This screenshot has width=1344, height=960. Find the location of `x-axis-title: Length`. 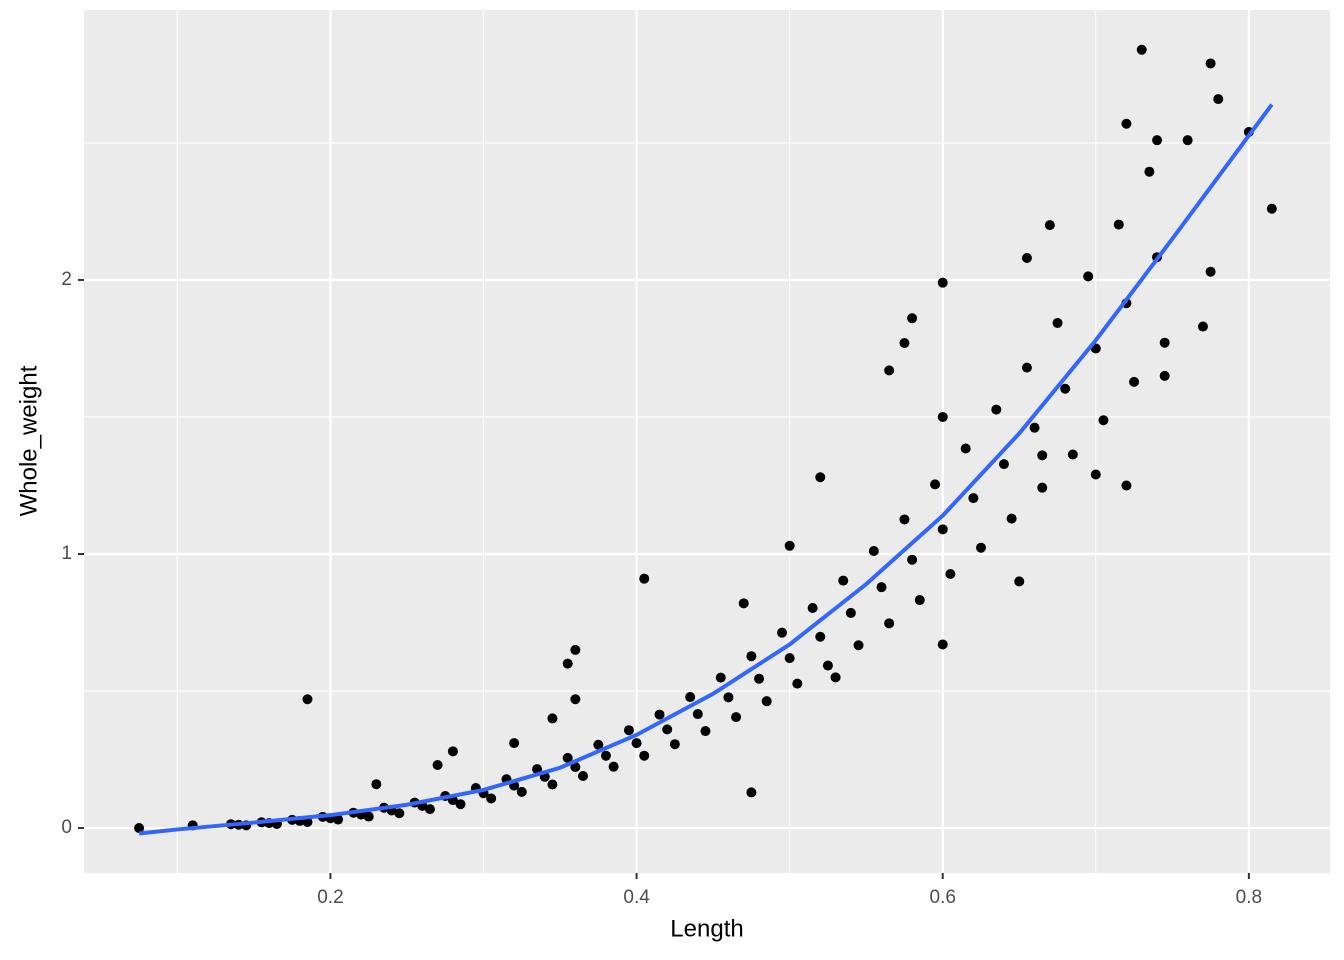

x-axis-title: Length is located at coordinates (706, 928).